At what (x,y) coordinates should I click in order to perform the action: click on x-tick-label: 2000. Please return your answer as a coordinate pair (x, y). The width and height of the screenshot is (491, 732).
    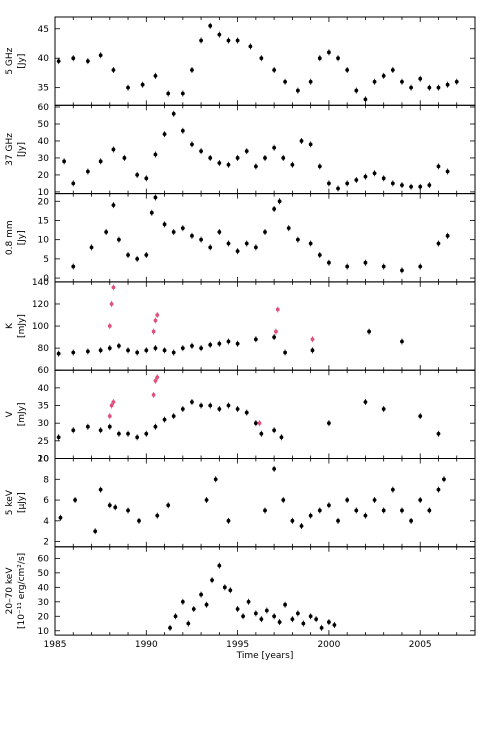
    Looking at the image, I should click on (328, 645).